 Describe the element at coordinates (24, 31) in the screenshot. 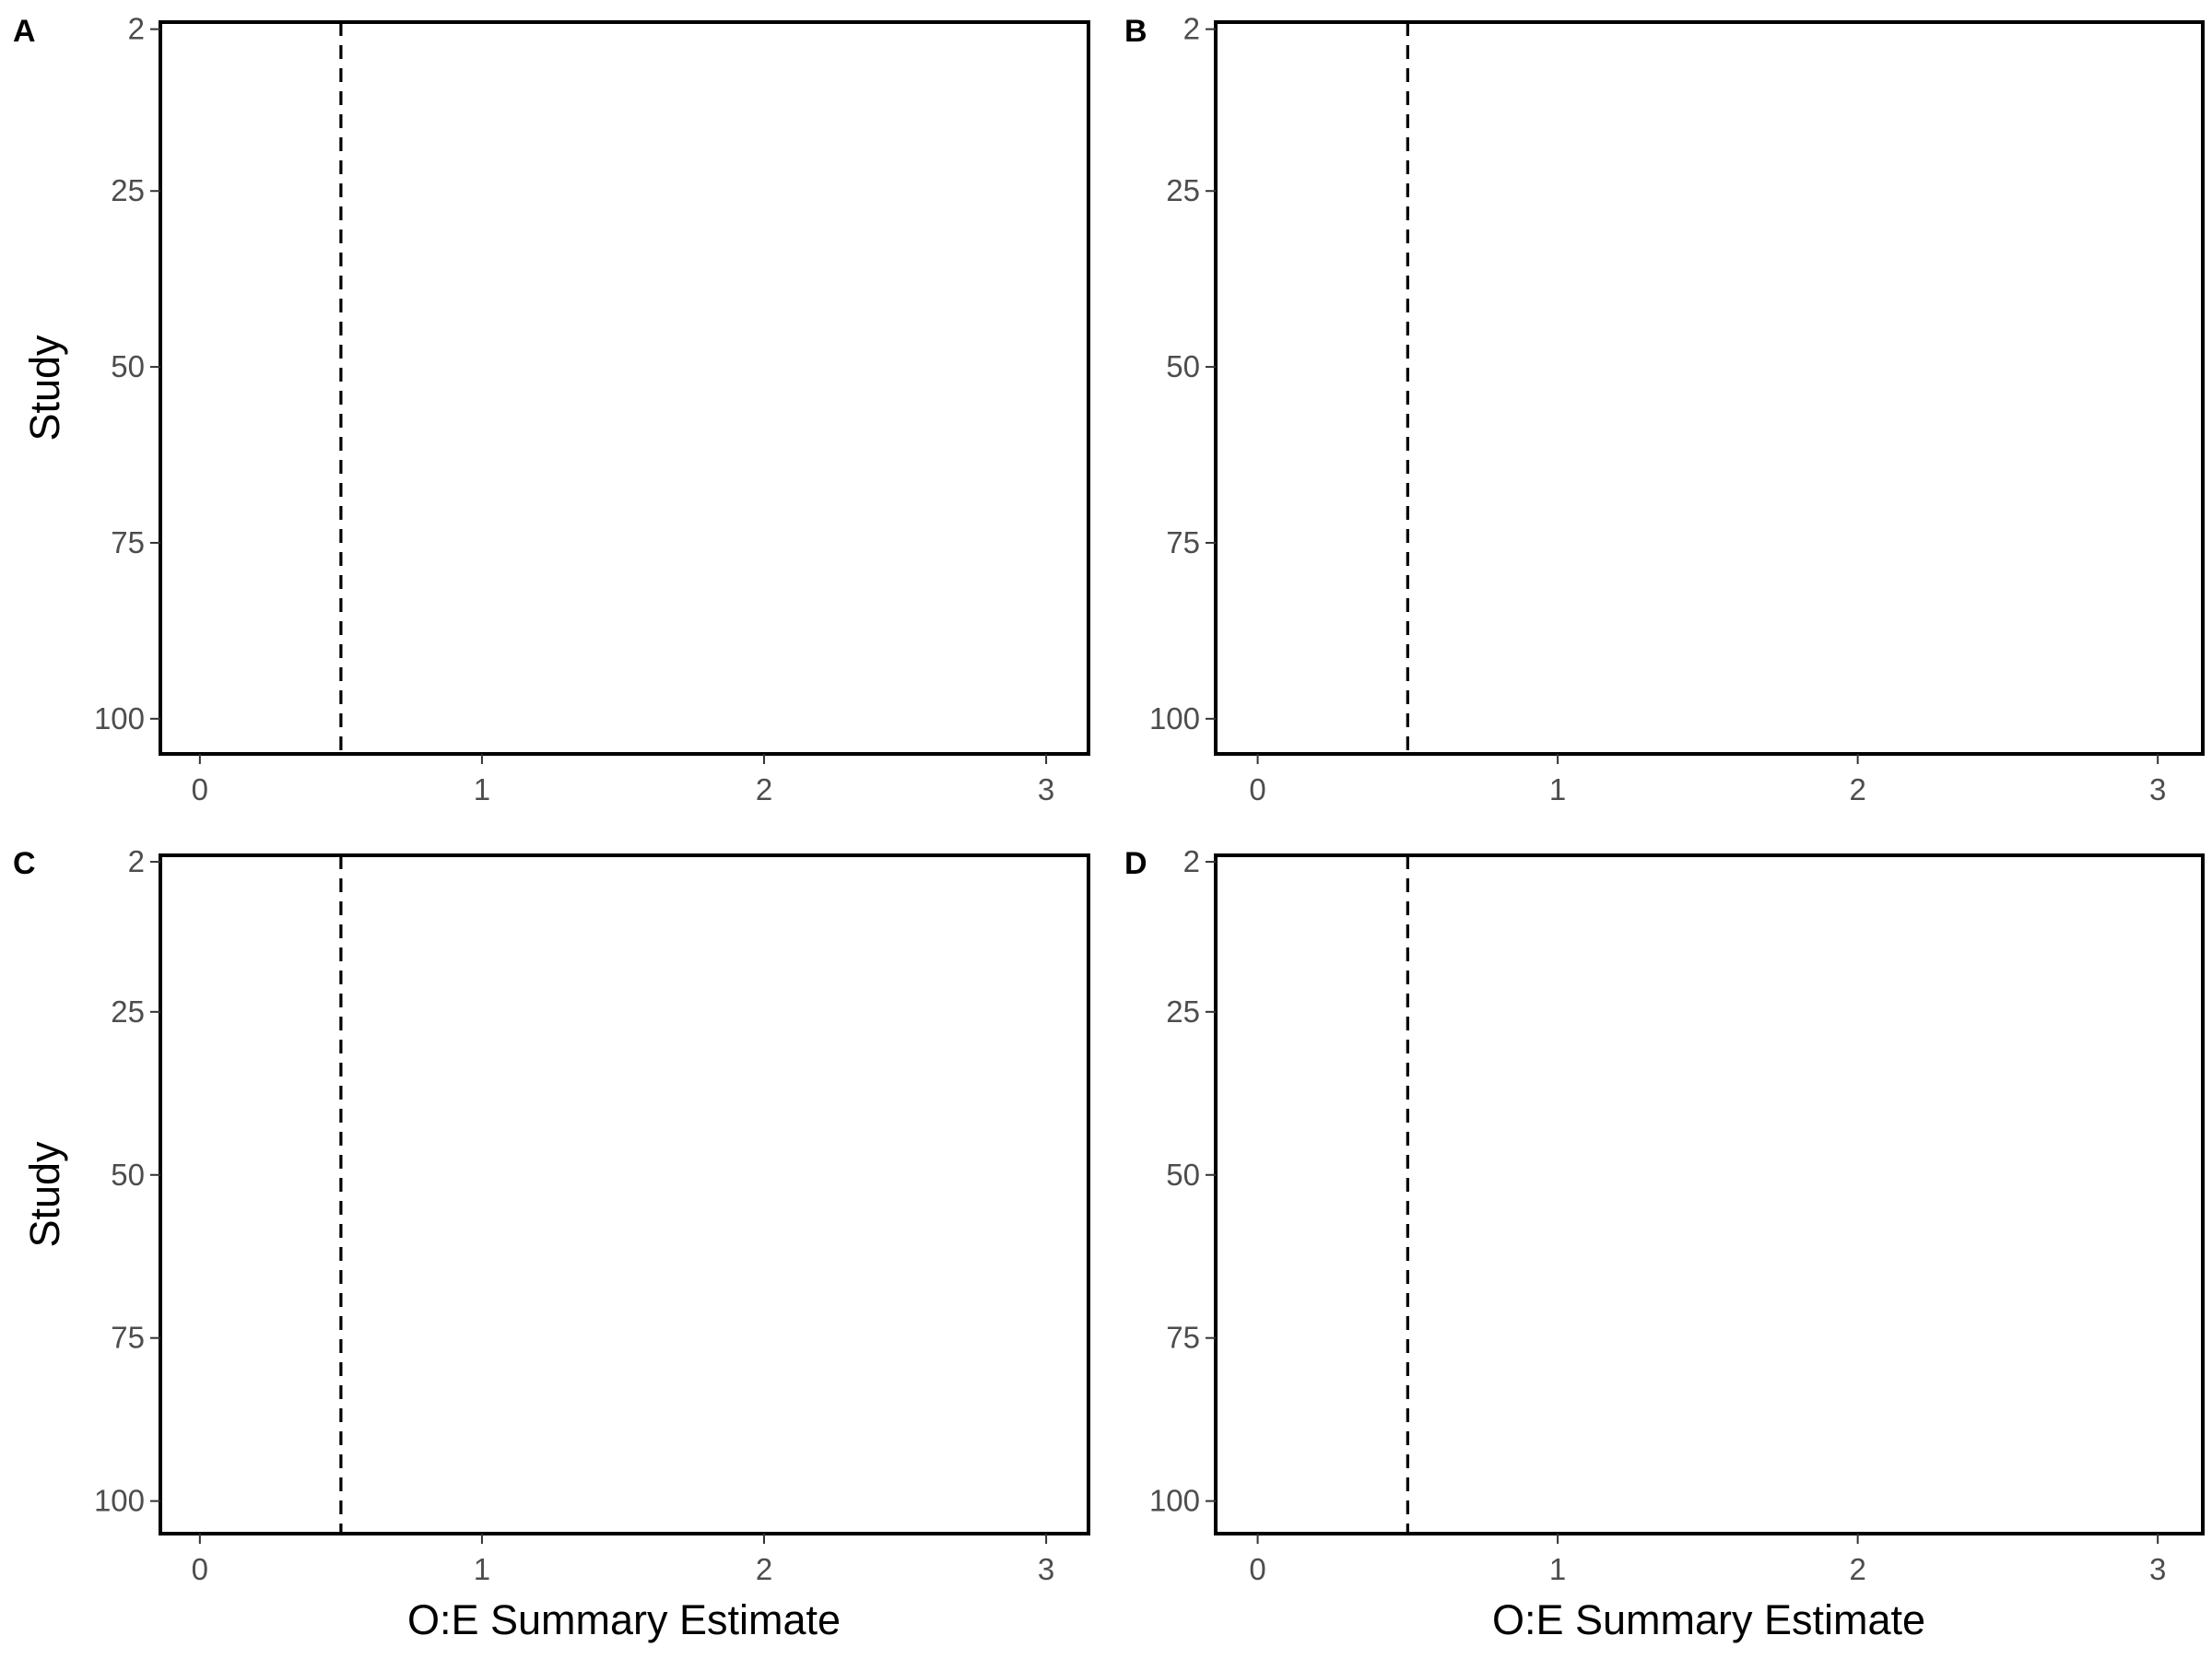

I see `panel-label: A` at that location.